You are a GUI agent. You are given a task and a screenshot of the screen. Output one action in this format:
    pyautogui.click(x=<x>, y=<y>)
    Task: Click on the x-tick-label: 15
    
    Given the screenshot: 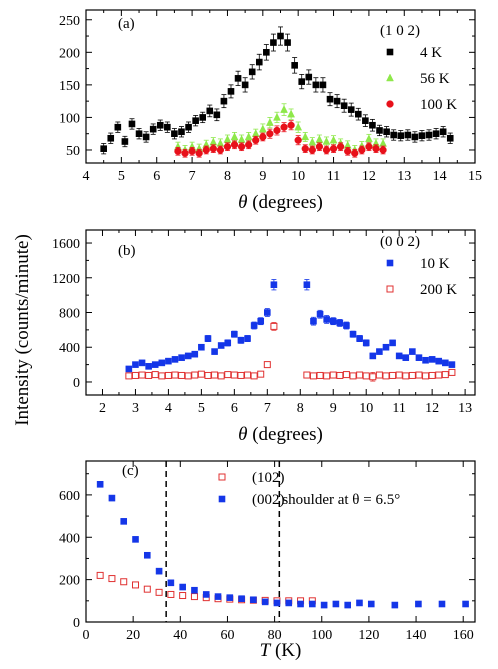 What is the action you would take?
    pyautogui.click(x=475, y=176)
    